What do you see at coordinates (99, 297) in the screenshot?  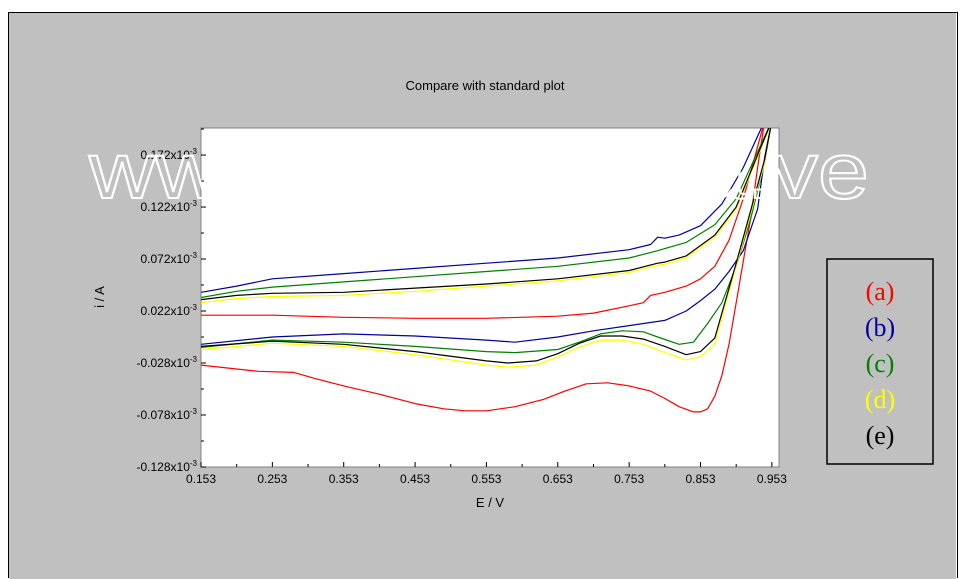 I see `y-axis-title: i / A` at bounding box center [99, 297].